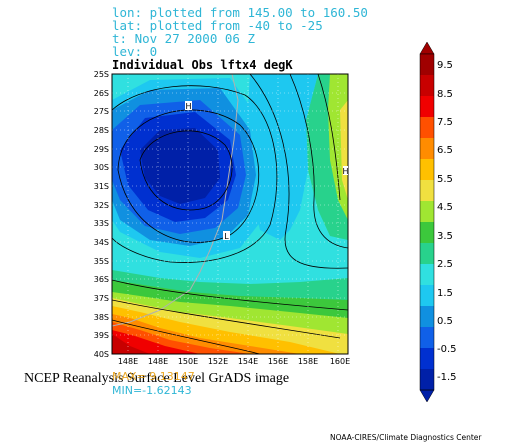  Describe the element at coordinates (101, 149) in the screenshot. I see `lat-tick: 29S` at that location.